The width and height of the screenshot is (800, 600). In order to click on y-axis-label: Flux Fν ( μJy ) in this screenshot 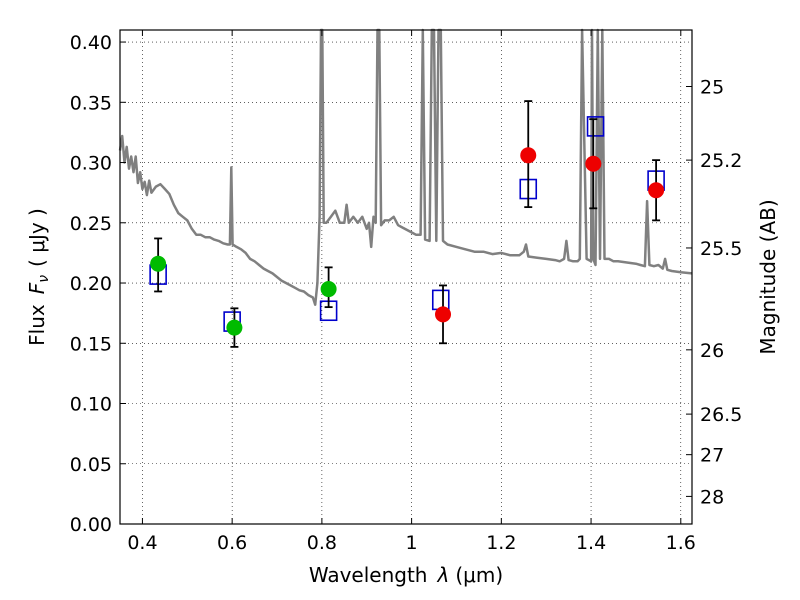, I will do `click(38, 277)`.